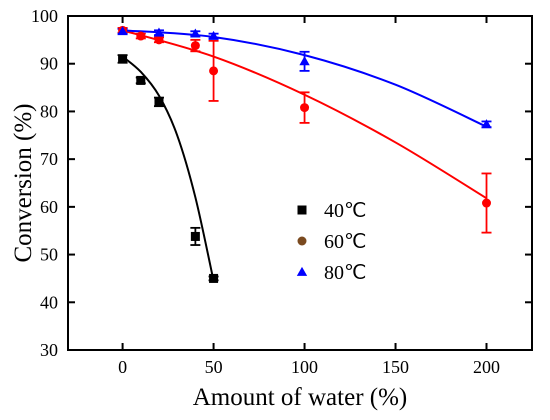 The image size is (550, 420). I want to click on y-axis-label: Conversion (%), so click(23, 183).